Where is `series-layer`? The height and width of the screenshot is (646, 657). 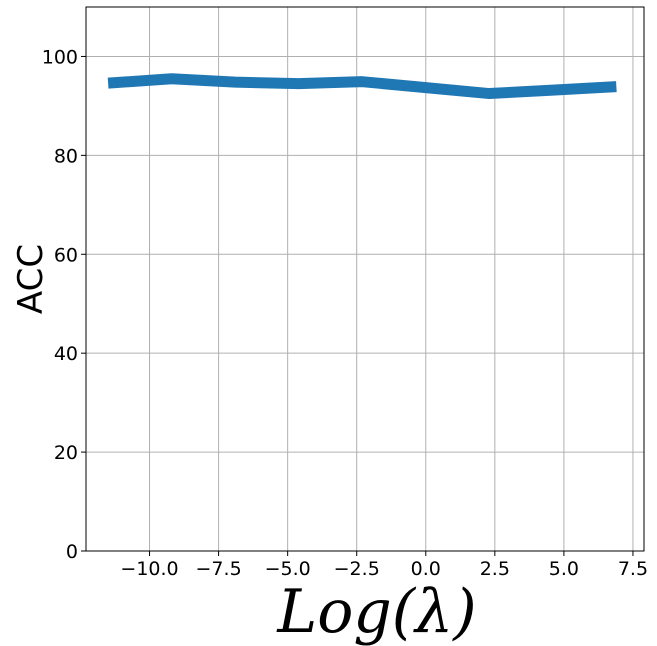 series-layer is located at coordinates (362, 86).